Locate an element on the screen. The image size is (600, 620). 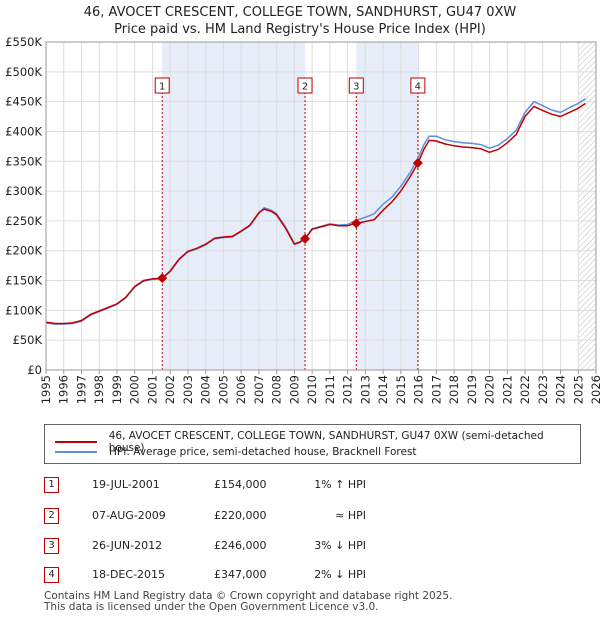
x-tick-label: 2015 is located at coordinates (401, 389).